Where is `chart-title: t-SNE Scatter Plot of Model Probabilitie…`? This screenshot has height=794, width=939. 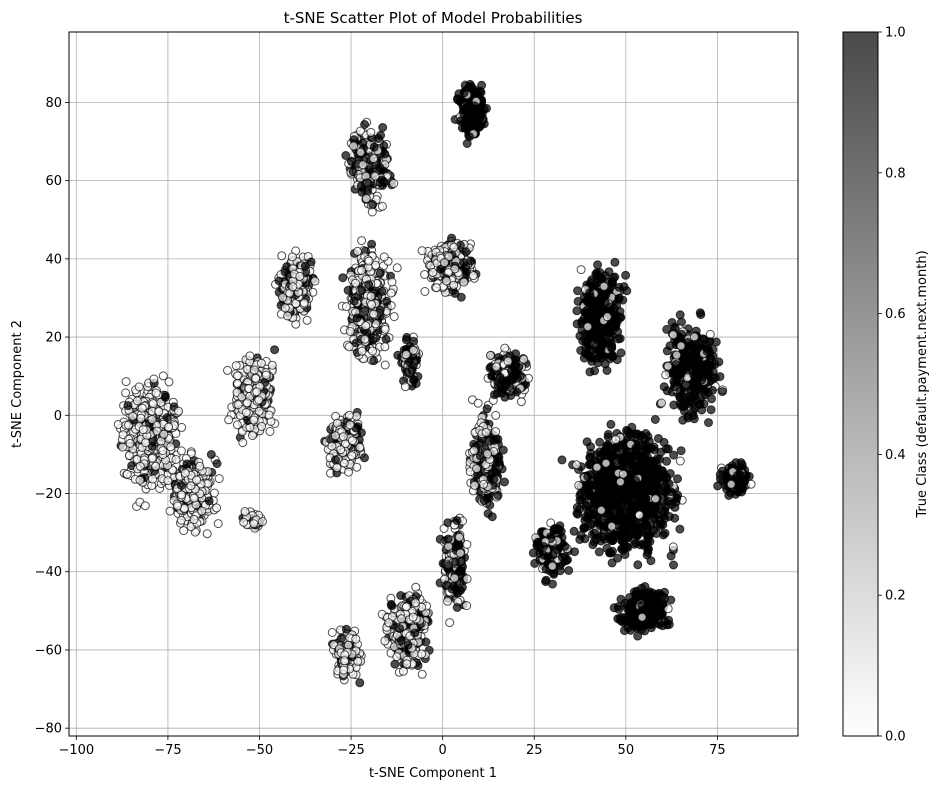 chart-title: t-SNE Scatter Plot of Model Probabilitie… is located at coordinates (433, 18).